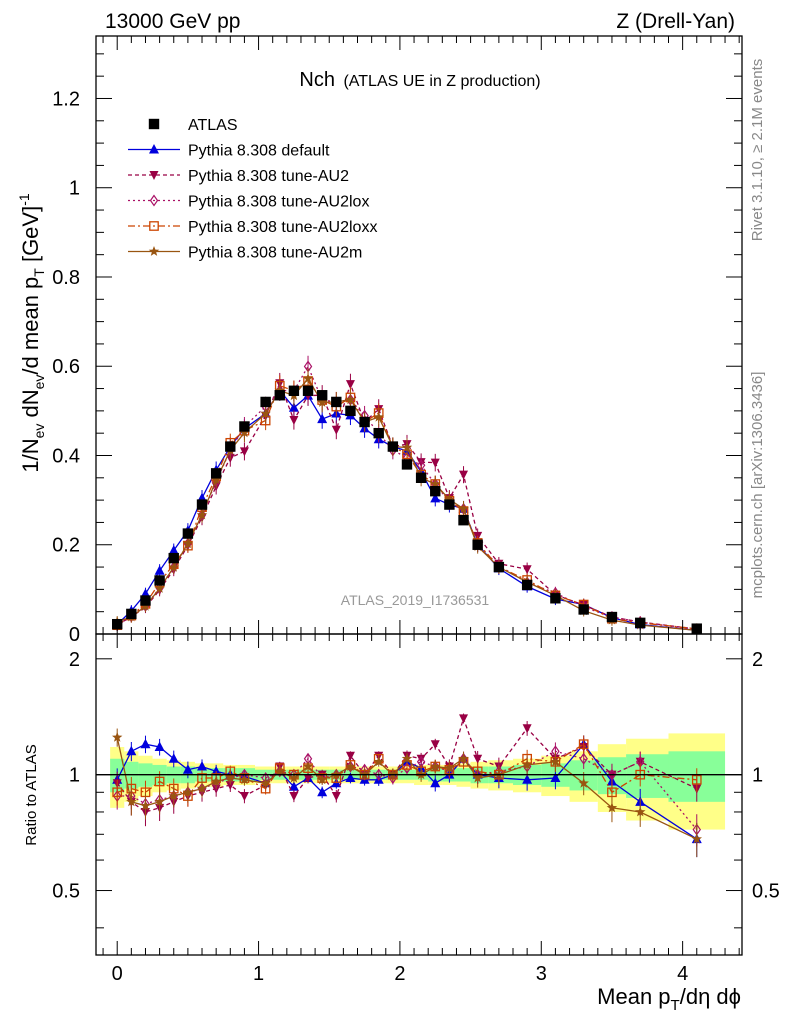 This screenshot has height=1029, width=786. I want to click on legend-item-AU2m: Pythia 8.308 tune-AU2m, so click(245, 253).